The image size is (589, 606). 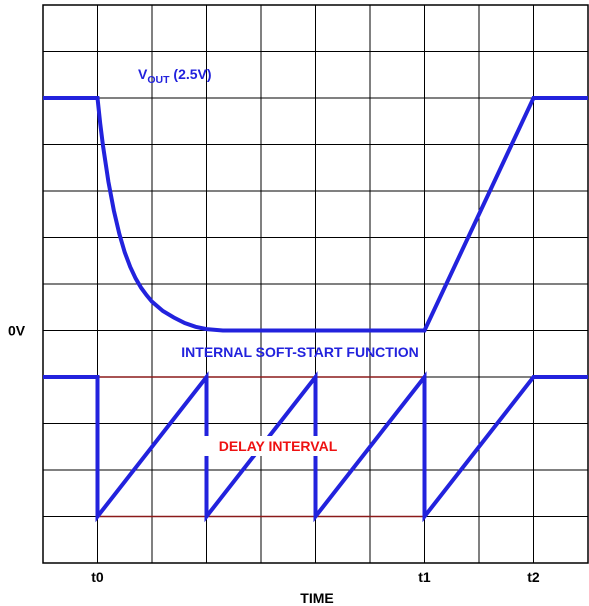 I want to click on soft-start-label: INTERNAL SOFT-START FUNCTION, so click(x=299, y=352).